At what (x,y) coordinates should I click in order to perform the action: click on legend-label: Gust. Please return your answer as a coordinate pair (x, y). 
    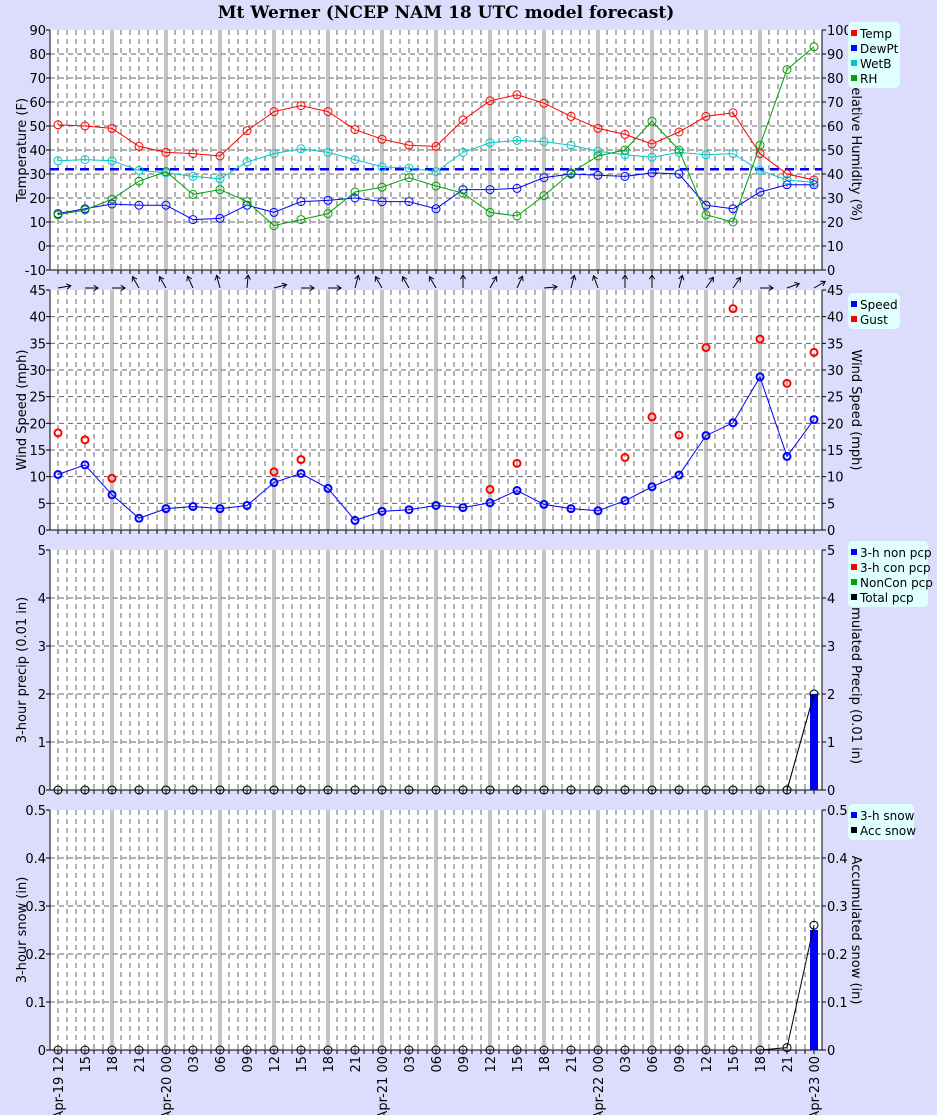
    Looking at the image, I should click on (874, 320).